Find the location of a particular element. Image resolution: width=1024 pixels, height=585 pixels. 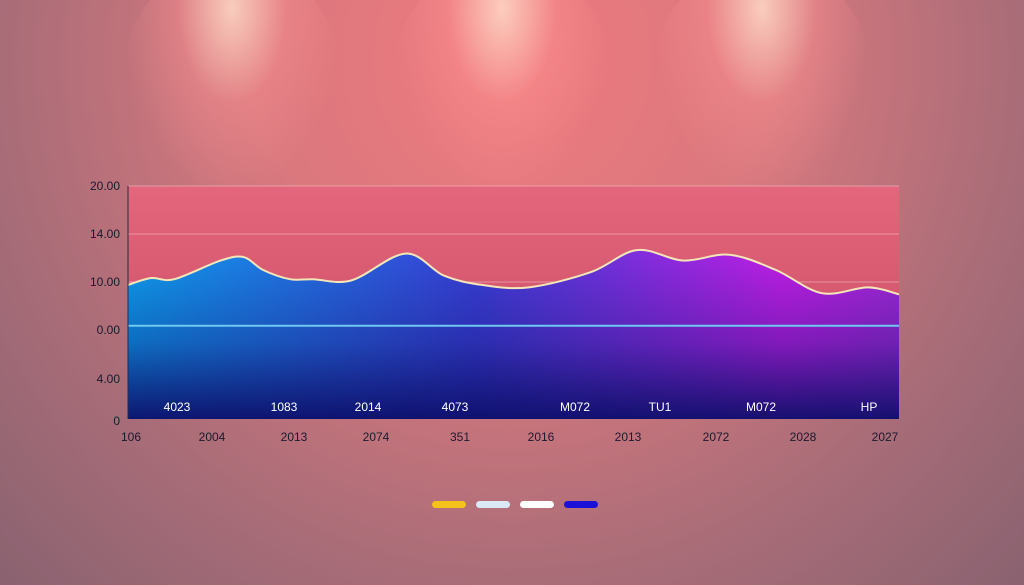

x-tick-label: 351 is located at coordinates (460, 437).